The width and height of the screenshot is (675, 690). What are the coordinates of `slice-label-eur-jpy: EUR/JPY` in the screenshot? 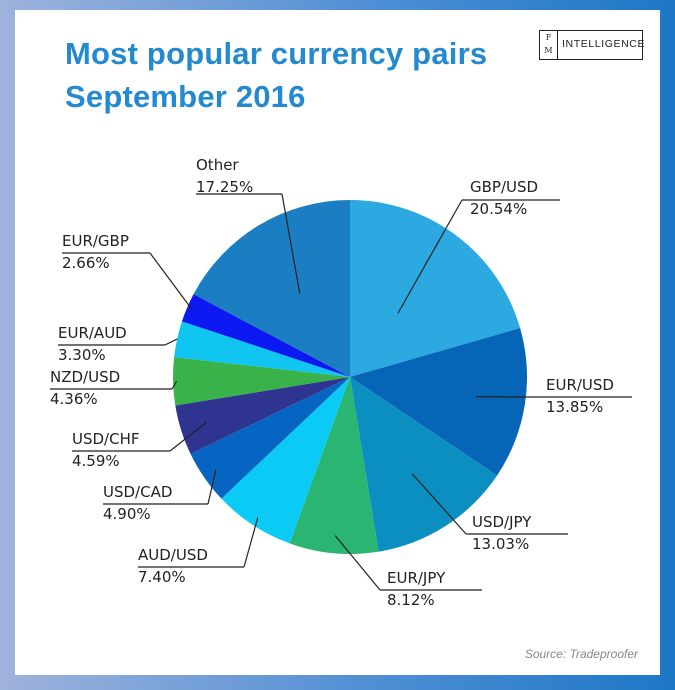 It's located at (416, 578).